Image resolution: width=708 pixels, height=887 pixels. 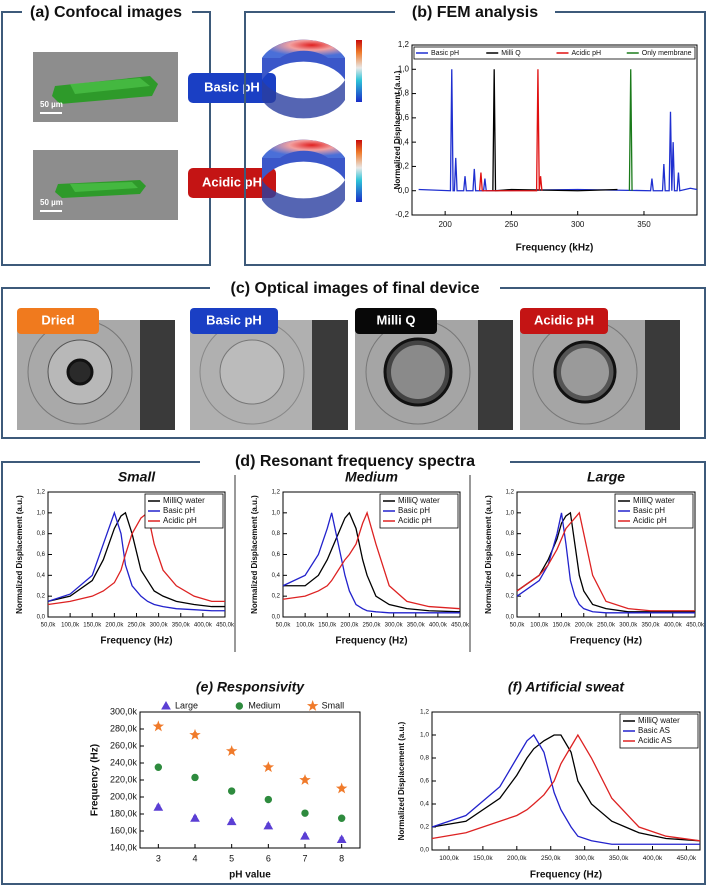 I want to click on legend-swatch, so click(x=166, y=705).